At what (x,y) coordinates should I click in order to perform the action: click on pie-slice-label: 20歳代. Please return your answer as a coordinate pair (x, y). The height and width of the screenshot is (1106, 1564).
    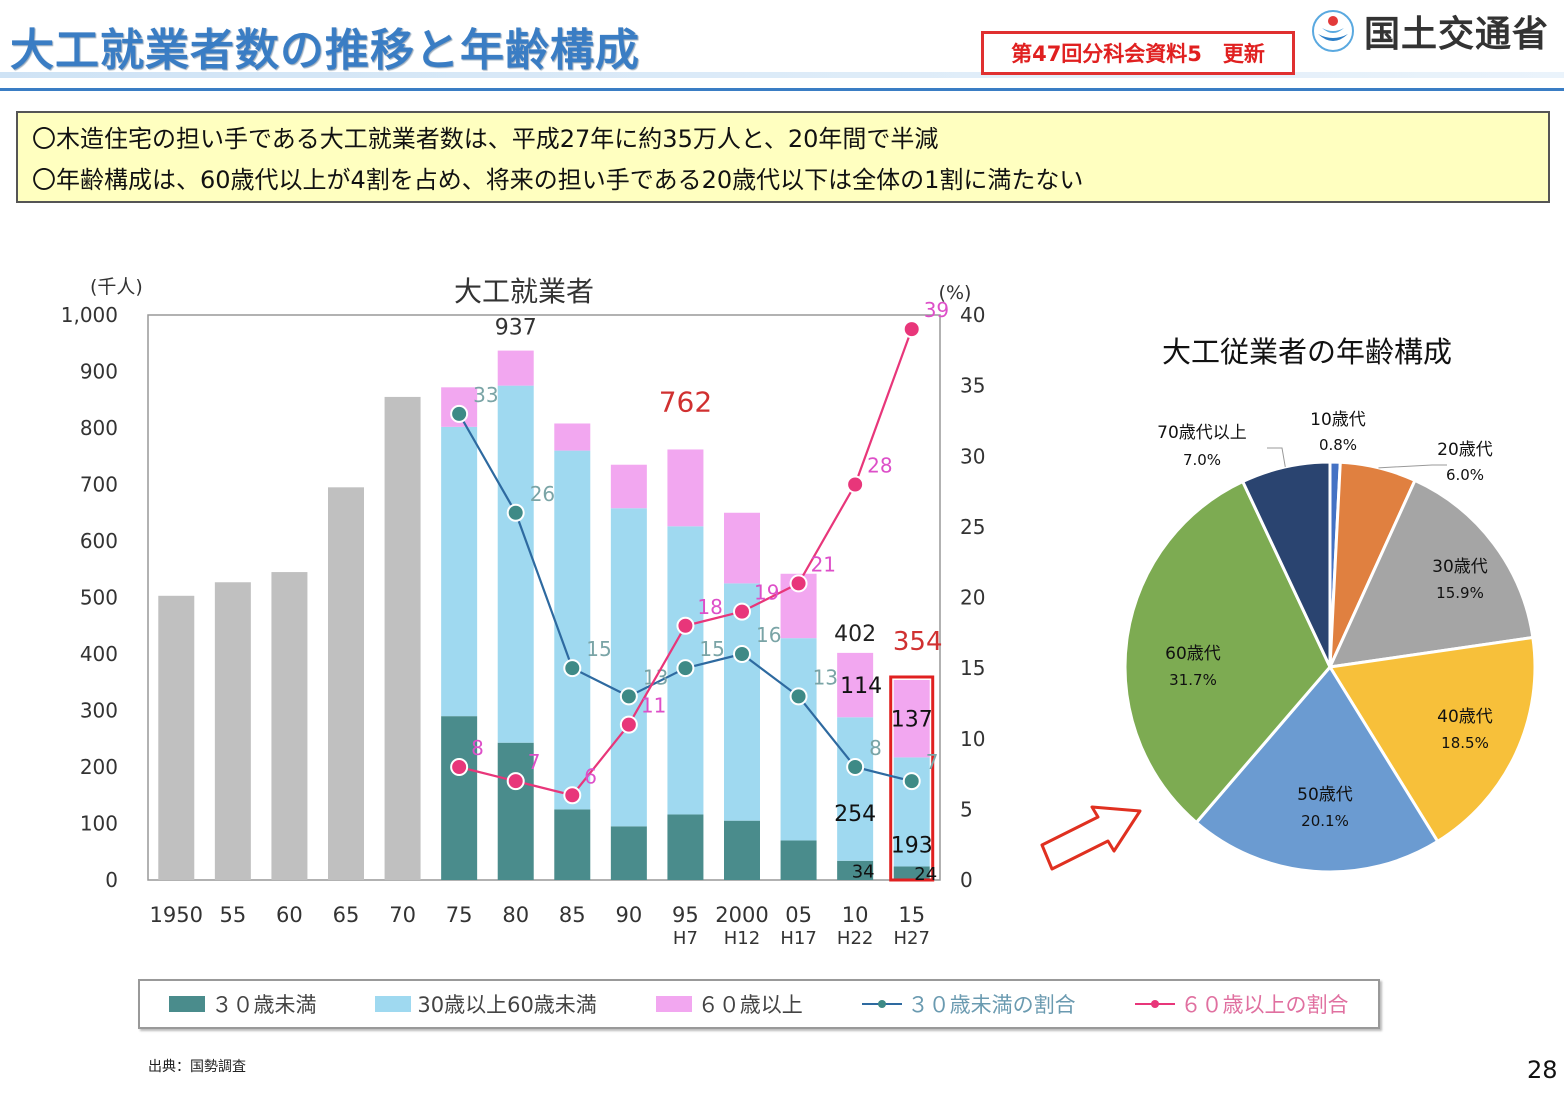
    Looking at the image, I should click on (1465, 450).